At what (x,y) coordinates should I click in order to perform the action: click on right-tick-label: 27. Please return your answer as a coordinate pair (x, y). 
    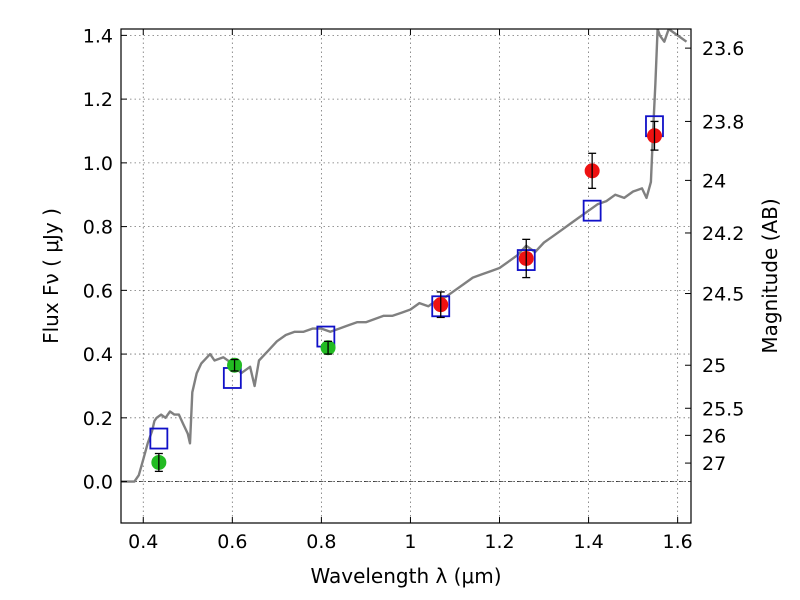
    Looking at the image, I should click on (714, 464).